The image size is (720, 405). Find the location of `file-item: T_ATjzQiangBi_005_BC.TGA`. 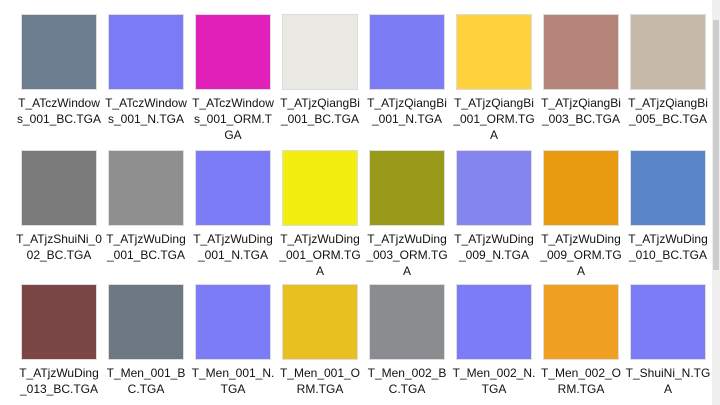

file-item: T_ATjzQiangBi_005_BC.TGA is located at coordinates (668, 71).